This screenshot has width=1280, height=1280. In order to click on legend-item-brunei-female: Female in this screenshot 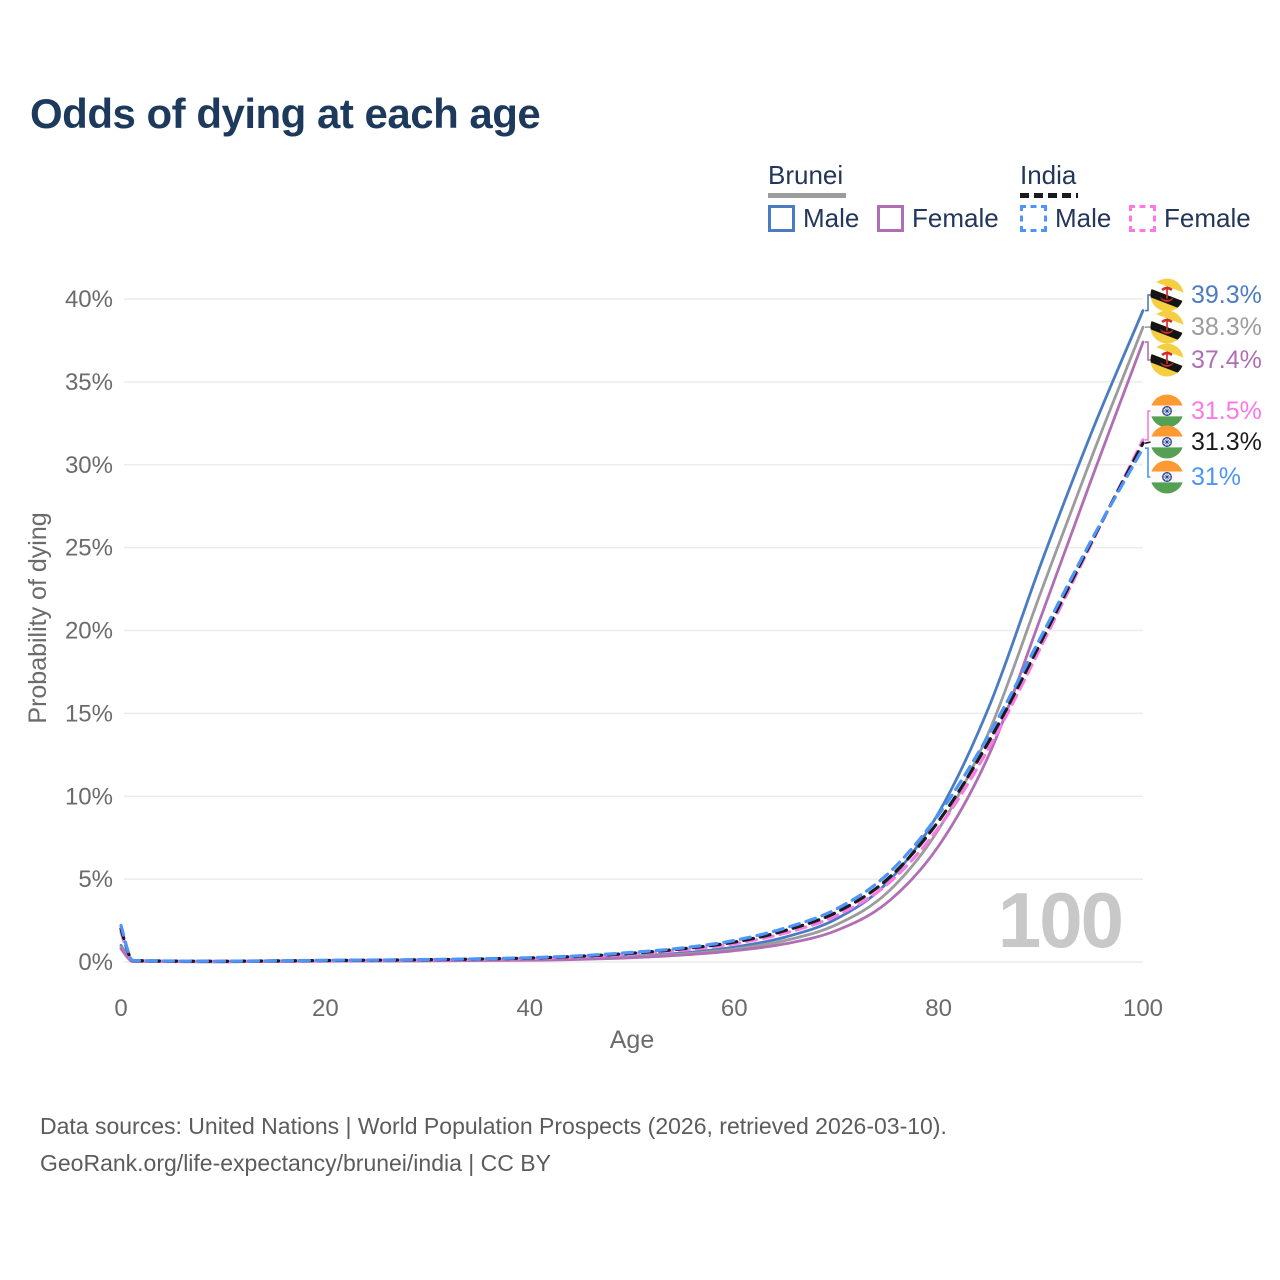, I will do `click(938, 218)`.